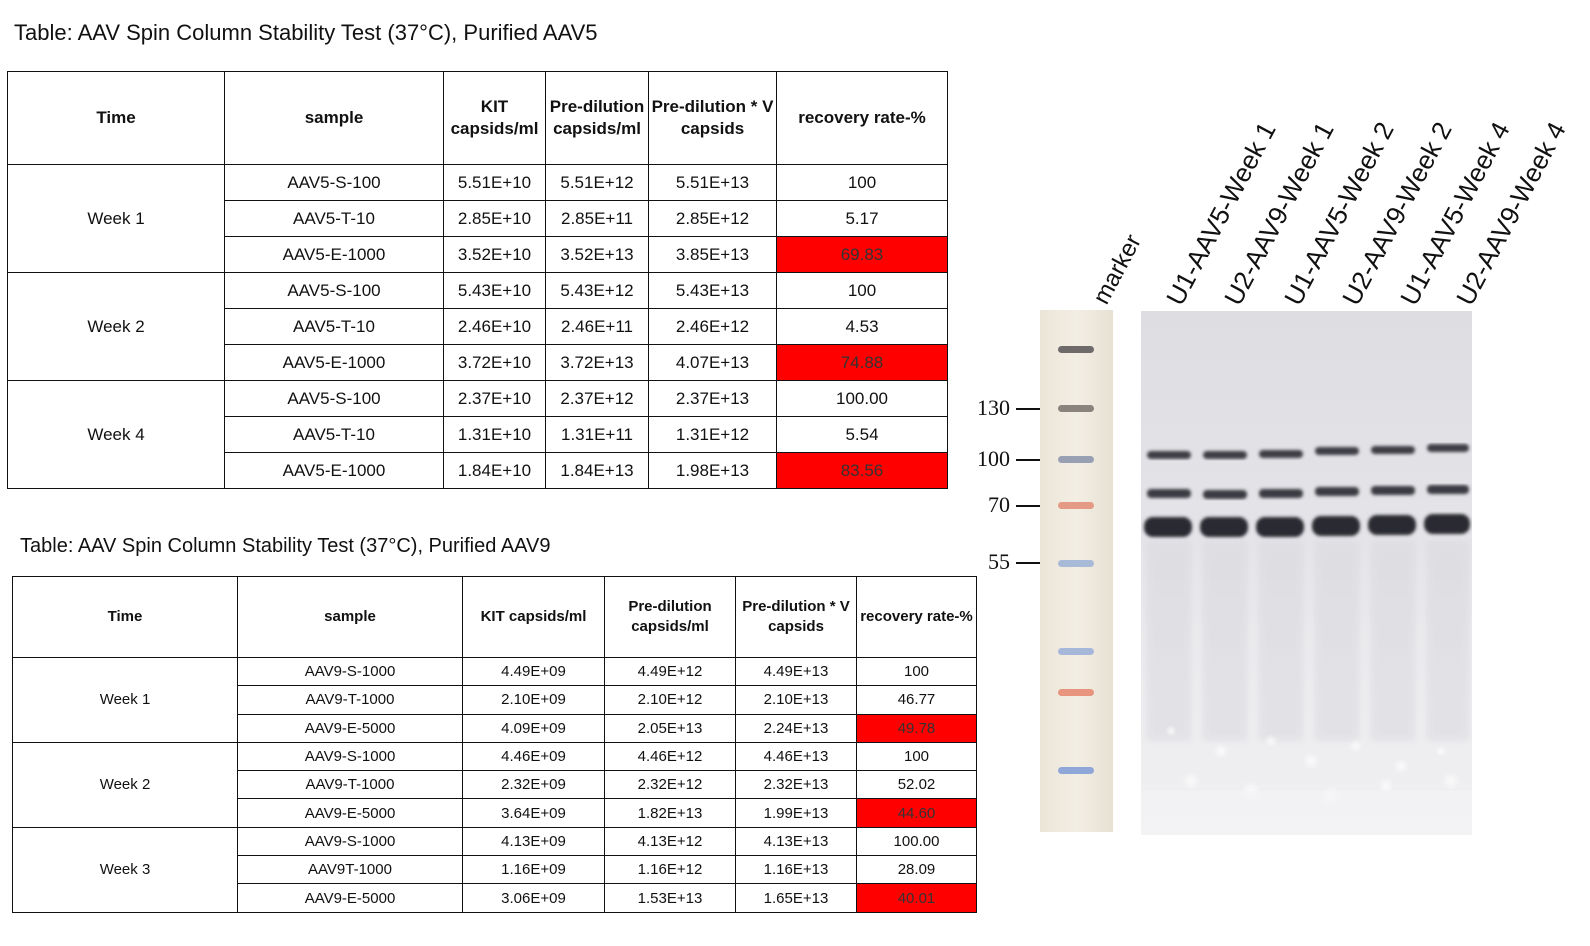 Image resolution: width=1590 pixels, height=946 pixels. I want to click on time-cell: Week 4, so click(116, 434).